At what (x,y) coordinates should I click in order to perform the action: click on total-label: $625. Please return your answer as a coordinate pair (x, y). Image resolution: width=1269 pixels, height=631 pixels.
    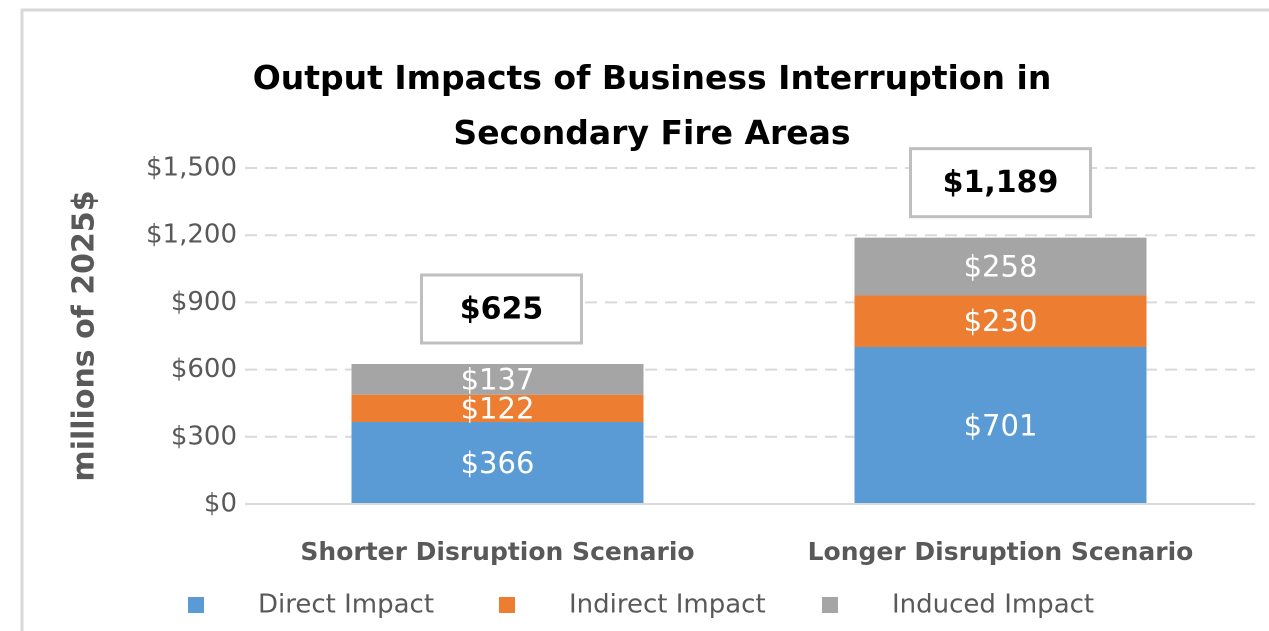
    Looking at the image, I should click on (502, 309).